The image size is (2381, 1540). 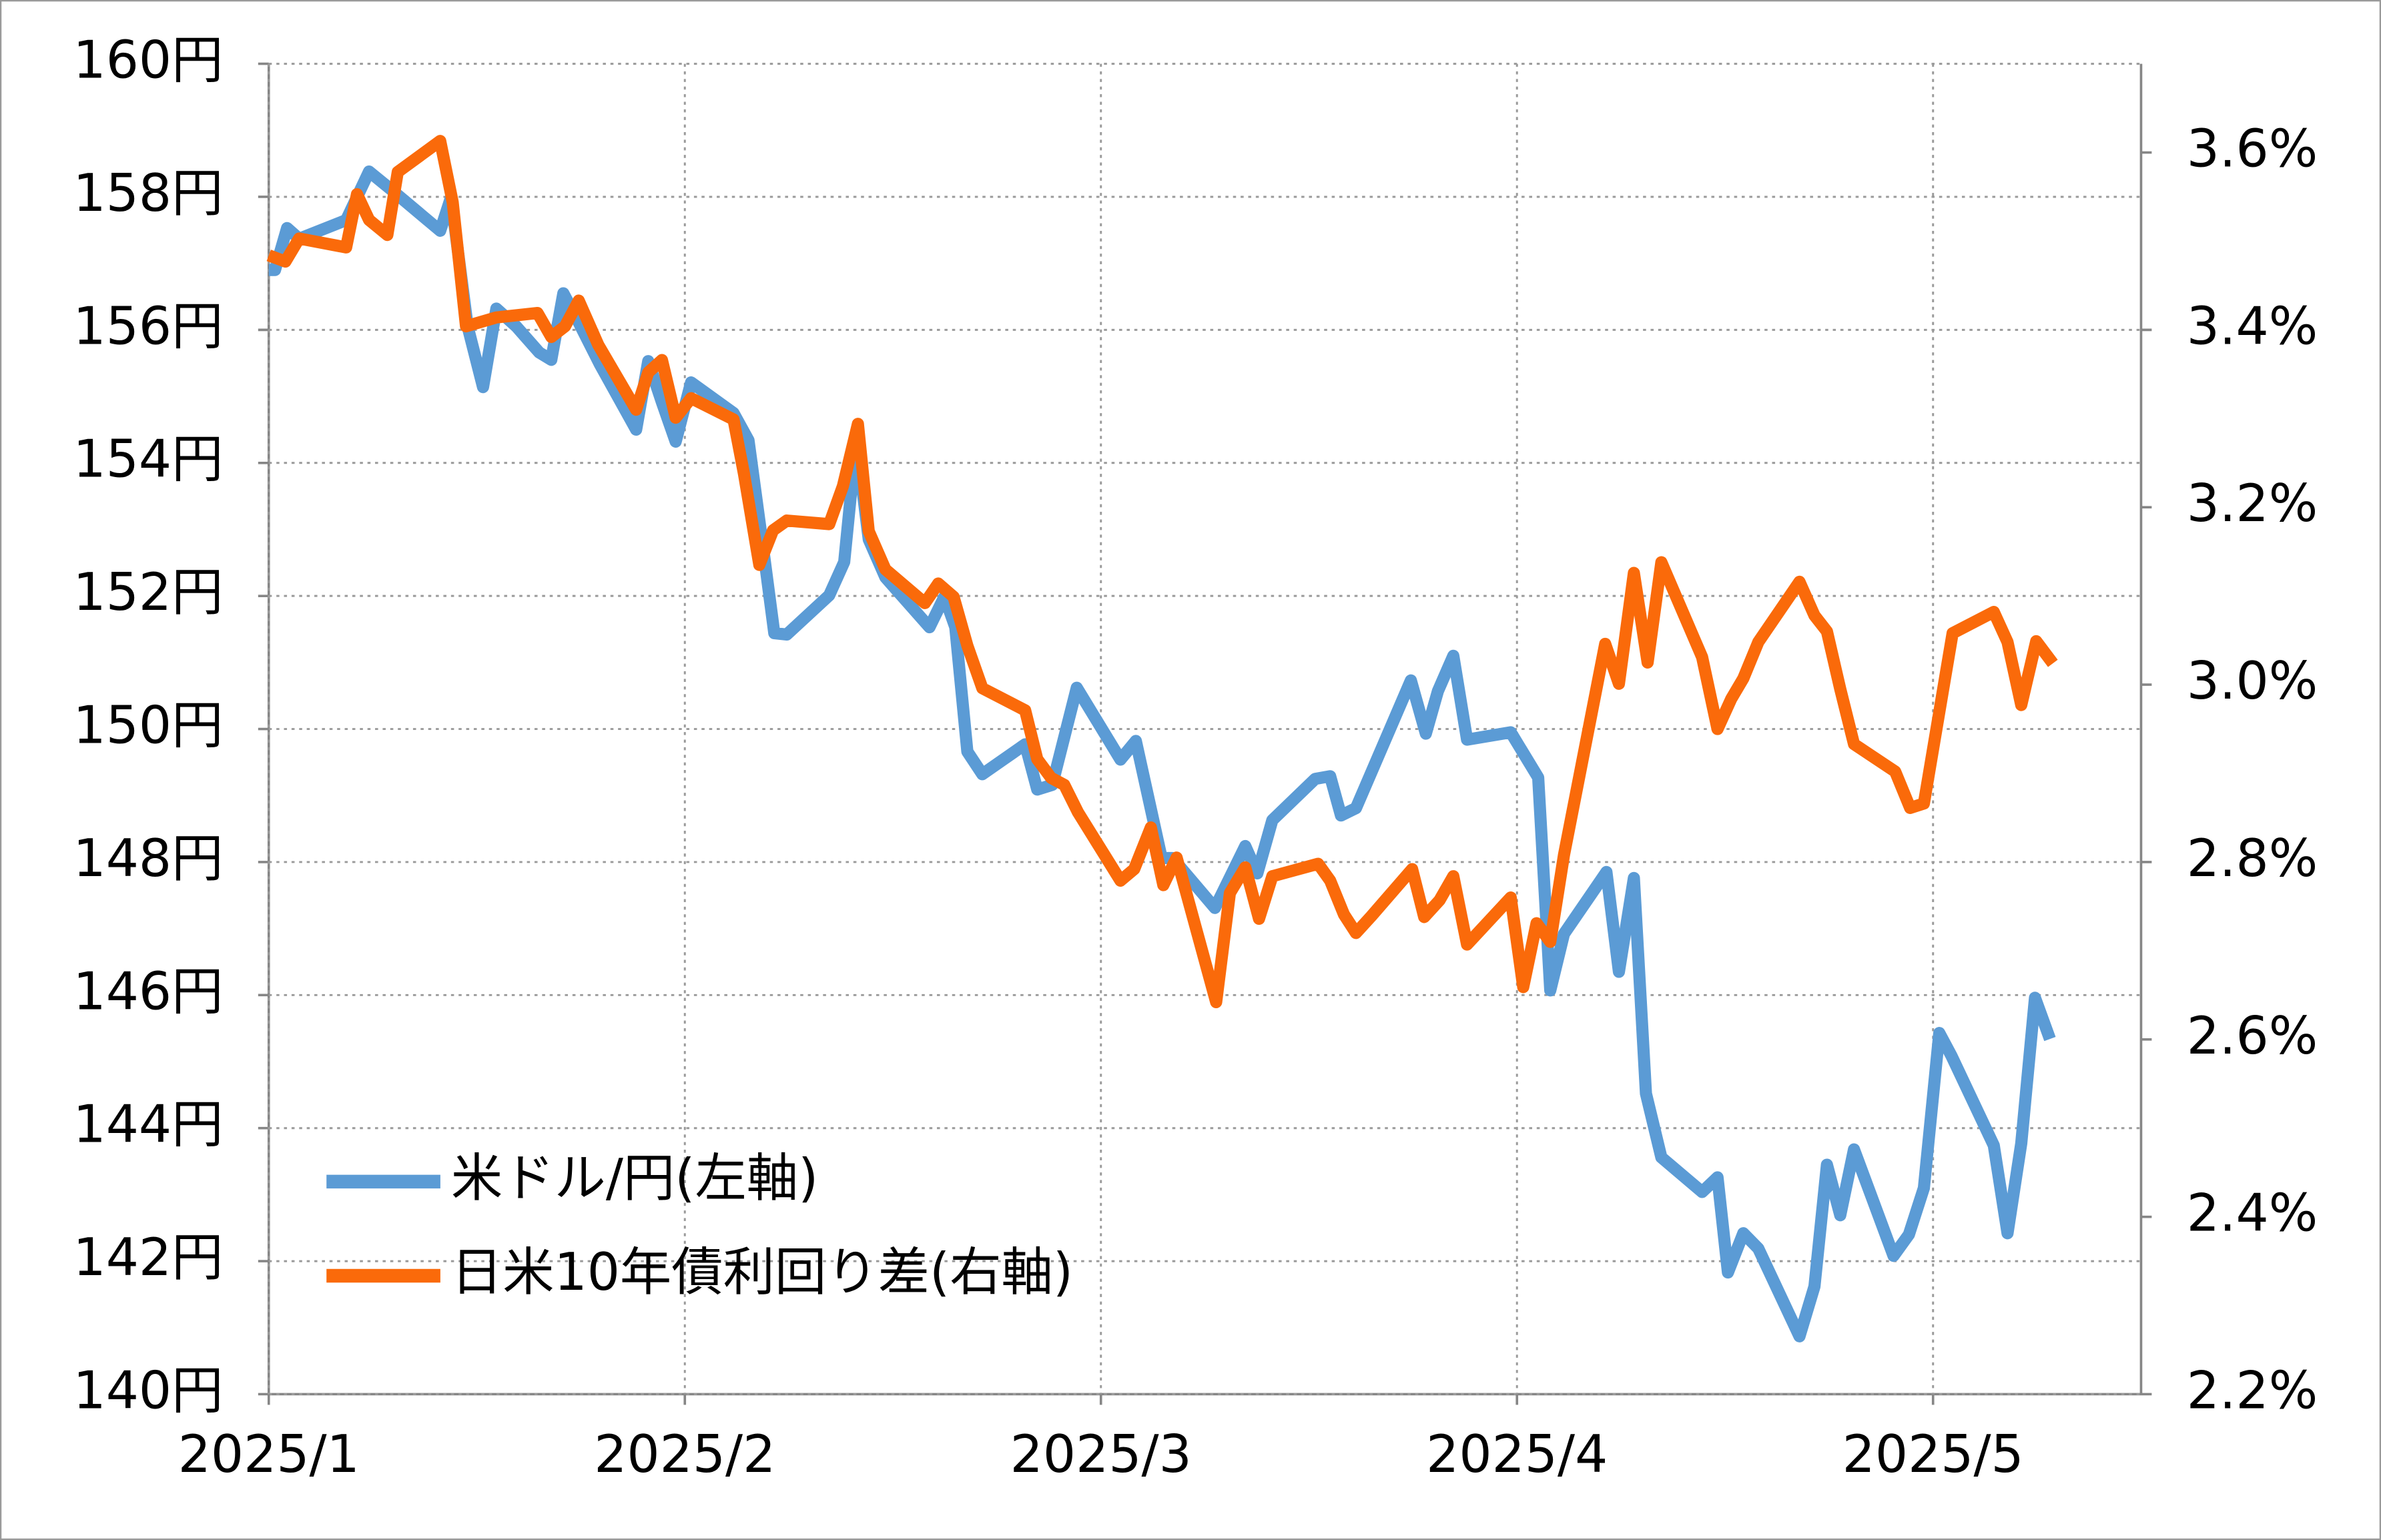 I want to click on x-tick-label: 2025/4, so click(x=1517, y=1455).